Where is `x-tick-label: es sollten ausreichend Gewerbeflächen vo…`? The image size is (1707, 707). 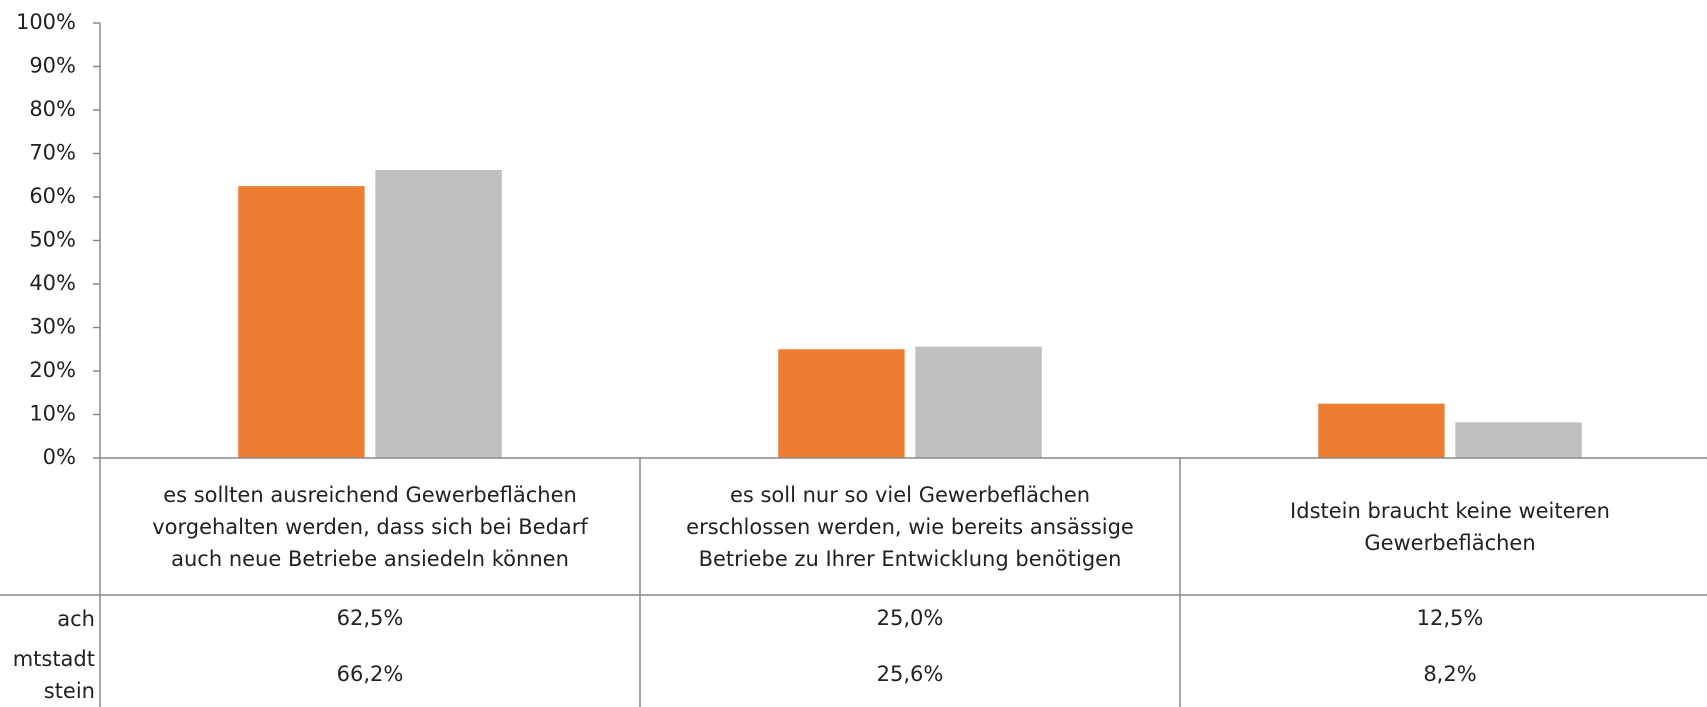
x-tick-label: es sollten ausreichend Gewerbeflächen vo… is located at coordinates (370, 526).